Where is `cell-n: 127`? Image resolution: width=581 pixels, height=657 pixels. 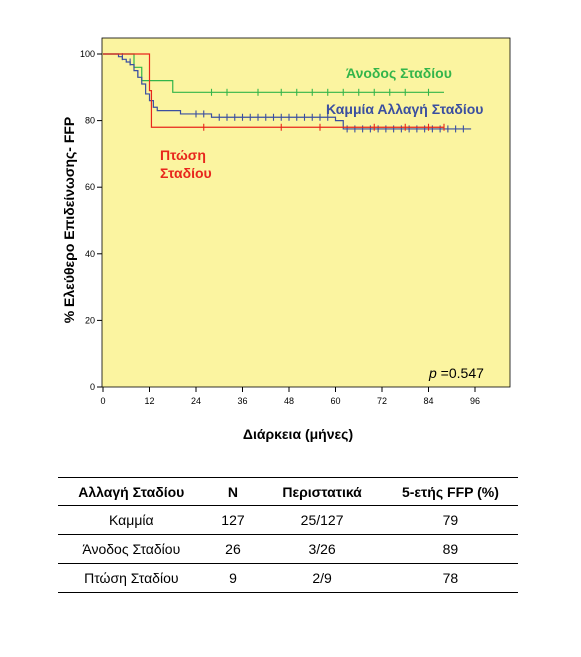
cell-n: 127 is located at coordinates (233, 520).